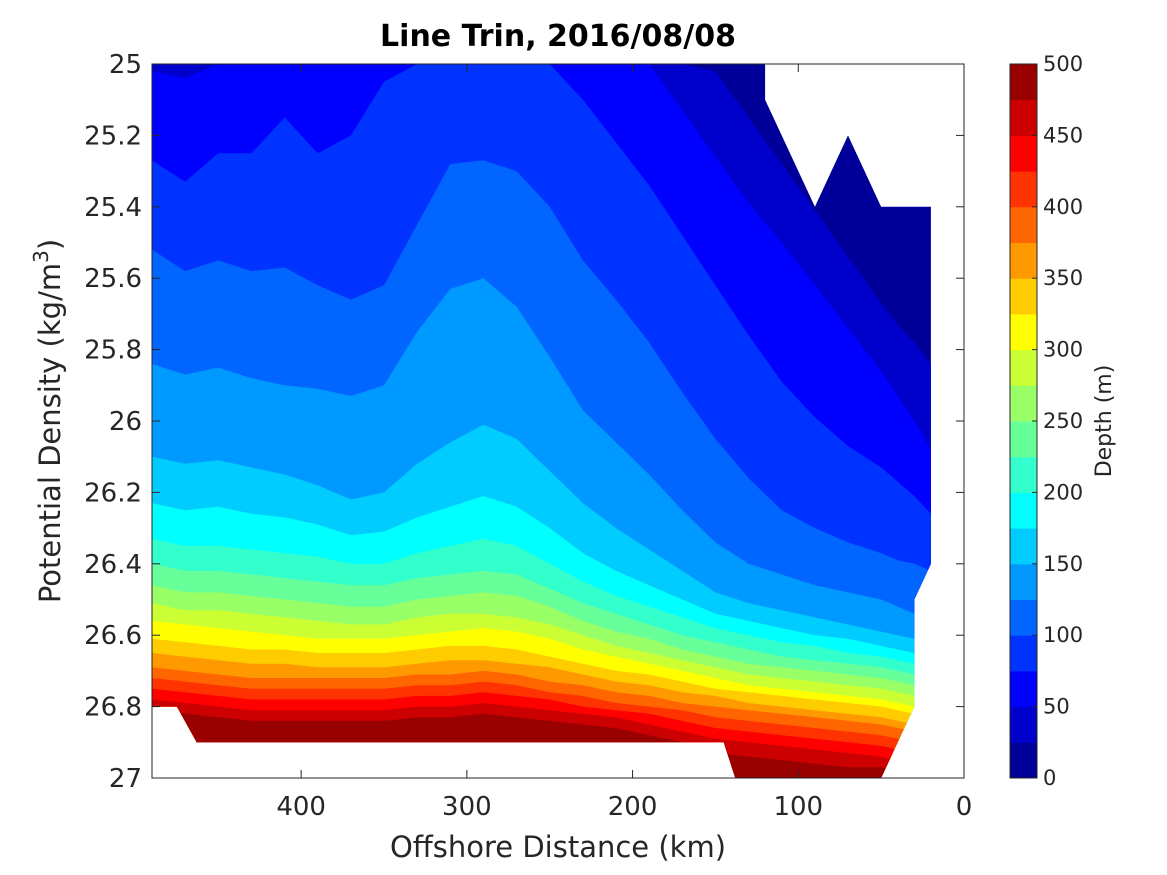 The width and height of the screenshot is (1167, 875). Describe the element at coordinates (1063, 135) in the screenshot. I see `colorbar-tick-label: 450` at that location.